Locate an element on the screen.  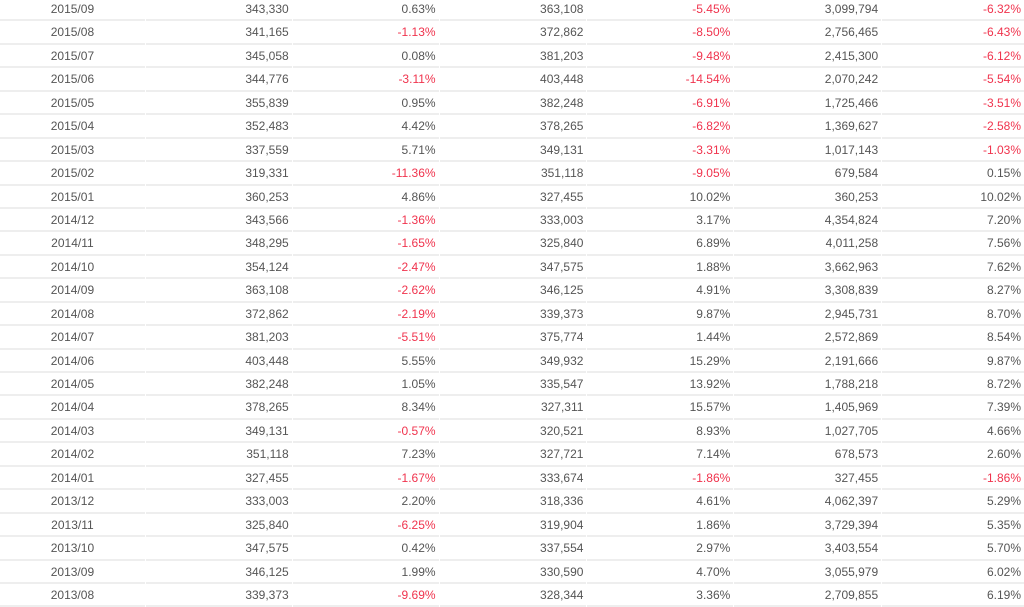
cell-month: 2014/01 is located at coordinates (72, 479).